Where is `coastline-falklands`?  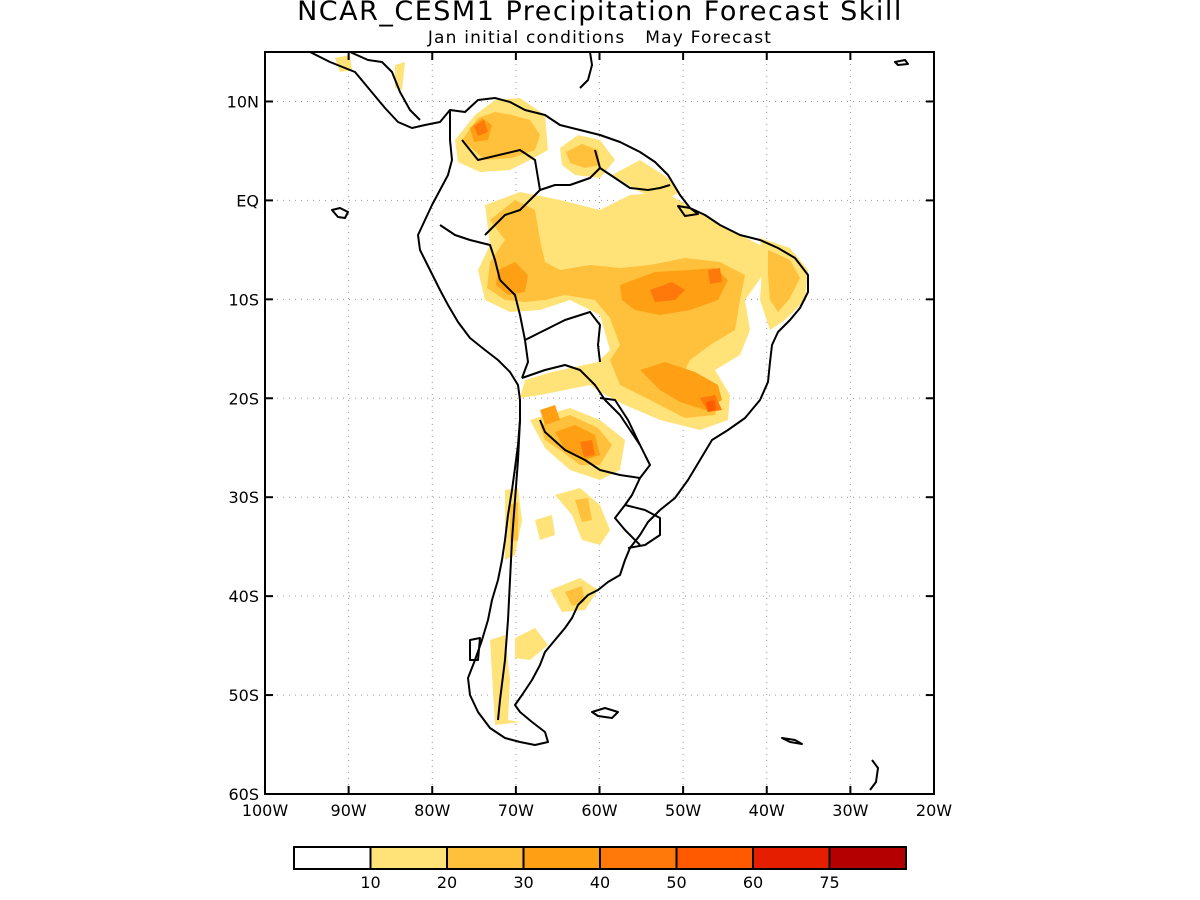
coastline-falklands is located at coordinates (605, 713).